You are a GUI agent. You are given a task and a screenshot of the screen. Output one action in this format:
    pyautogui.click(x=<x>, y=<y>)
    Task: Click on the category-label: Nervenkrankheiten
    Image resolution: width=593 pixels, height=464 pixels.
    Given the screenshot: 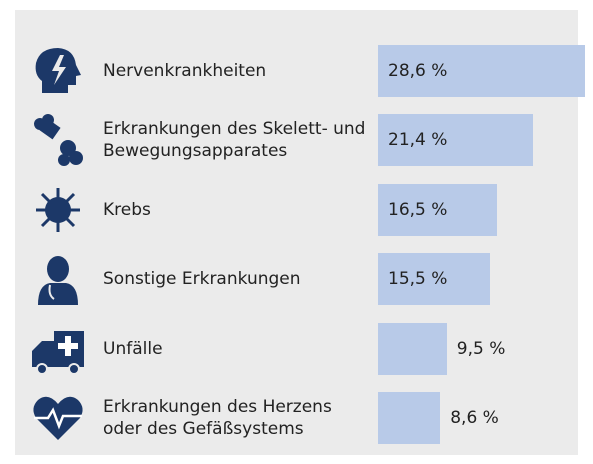 What is the action you would take?
    pyautogui.click(x=185, y=71)
    